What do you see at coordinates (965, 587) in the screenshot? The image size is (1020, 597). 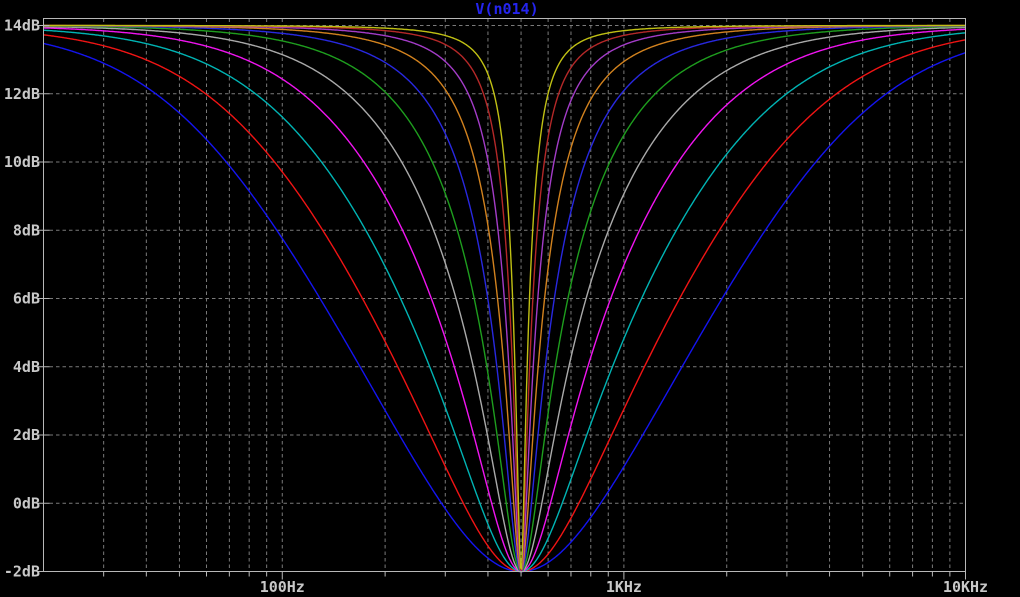 I see `x-axis-label: 10KHz` at bounding box center [965, 587].